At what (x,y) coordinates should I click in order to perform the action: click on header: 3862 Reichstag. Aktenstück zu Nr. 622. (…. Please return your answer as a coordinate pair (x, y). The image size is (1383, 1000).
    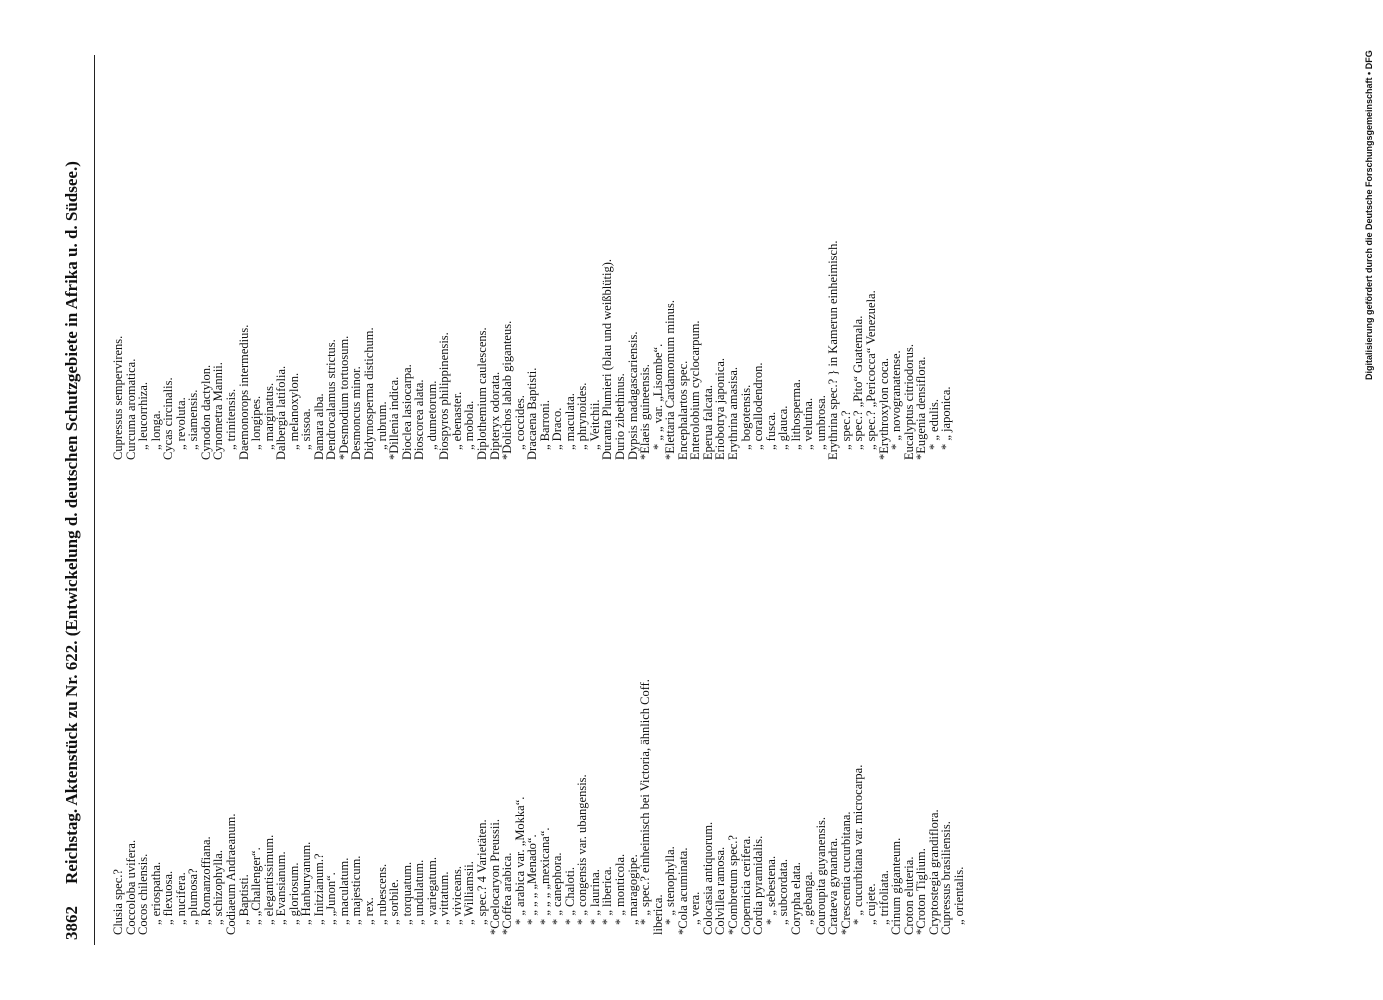
    Looking at the image, I should click on (72, 500).